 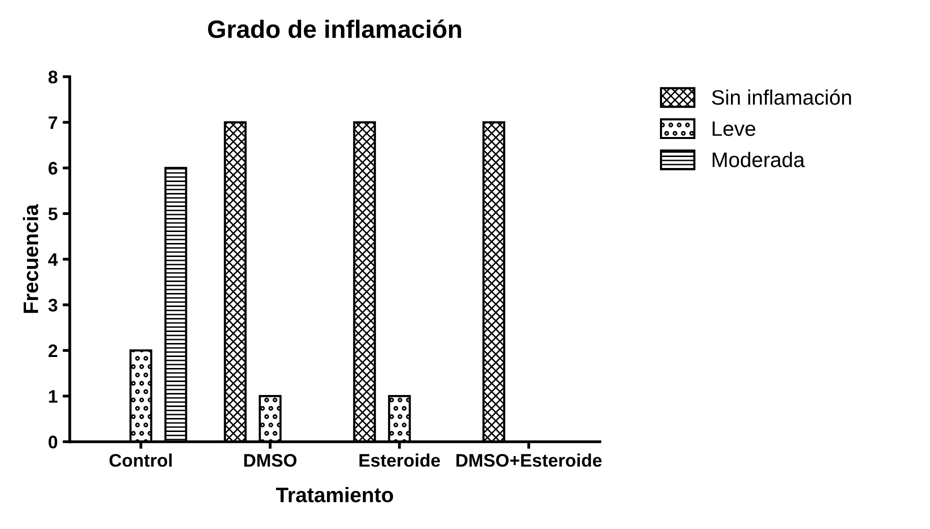 What do you see at coordinates (529, 460) in the screenshot?
I see `x-tick-label: DMSO+Esteroide` at bounding box center [529, 460].